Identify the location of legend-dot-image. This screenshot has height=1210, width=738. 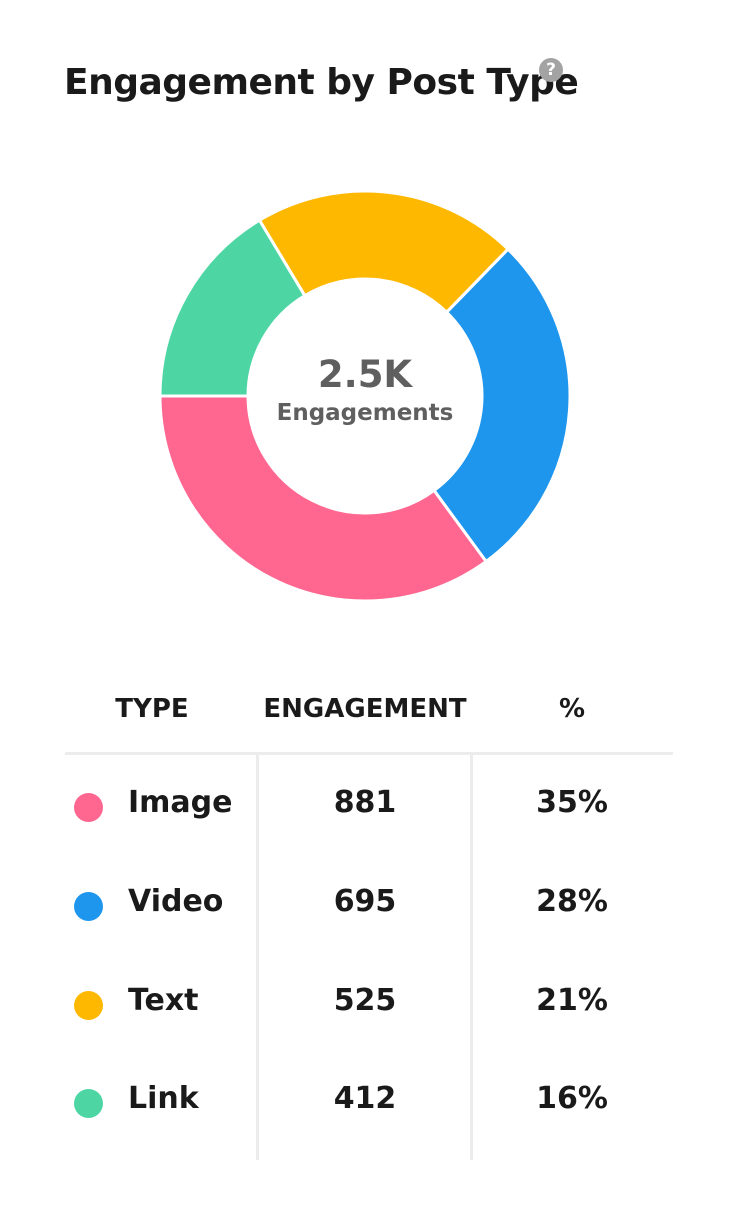
(88, 807).